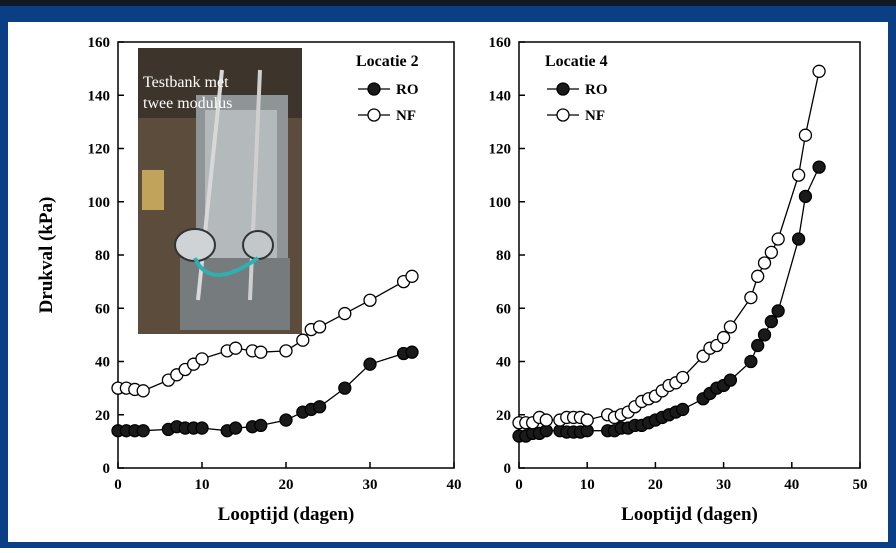 This screenshot has width=896, height=553. I want to click on legend-title: Locatie 2, so click(387, 61).